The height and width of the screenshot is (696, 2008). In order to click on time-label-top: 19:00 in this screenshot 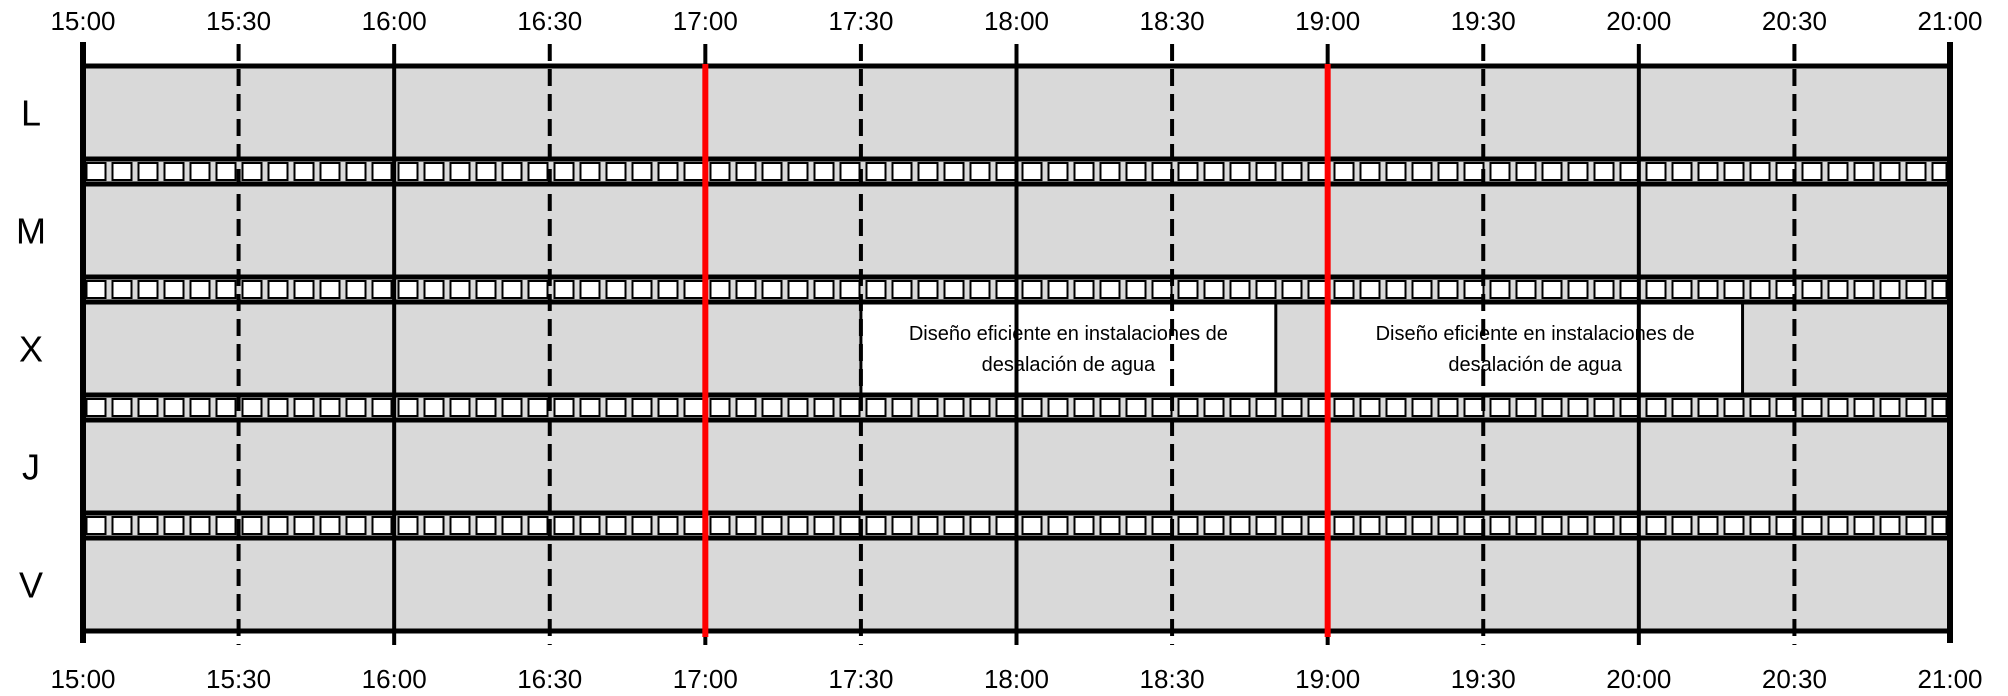, I will do `click(1327, 21)`.